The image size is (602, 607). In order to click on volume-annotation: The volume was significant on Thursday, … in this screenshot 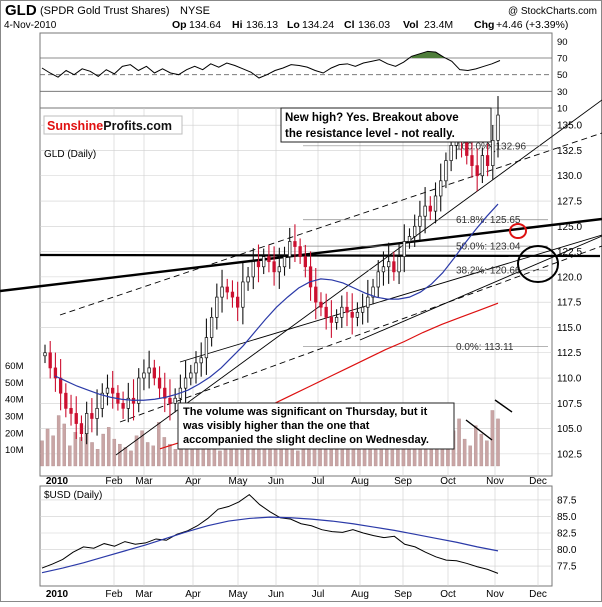, I will do `click(316, 426)`.